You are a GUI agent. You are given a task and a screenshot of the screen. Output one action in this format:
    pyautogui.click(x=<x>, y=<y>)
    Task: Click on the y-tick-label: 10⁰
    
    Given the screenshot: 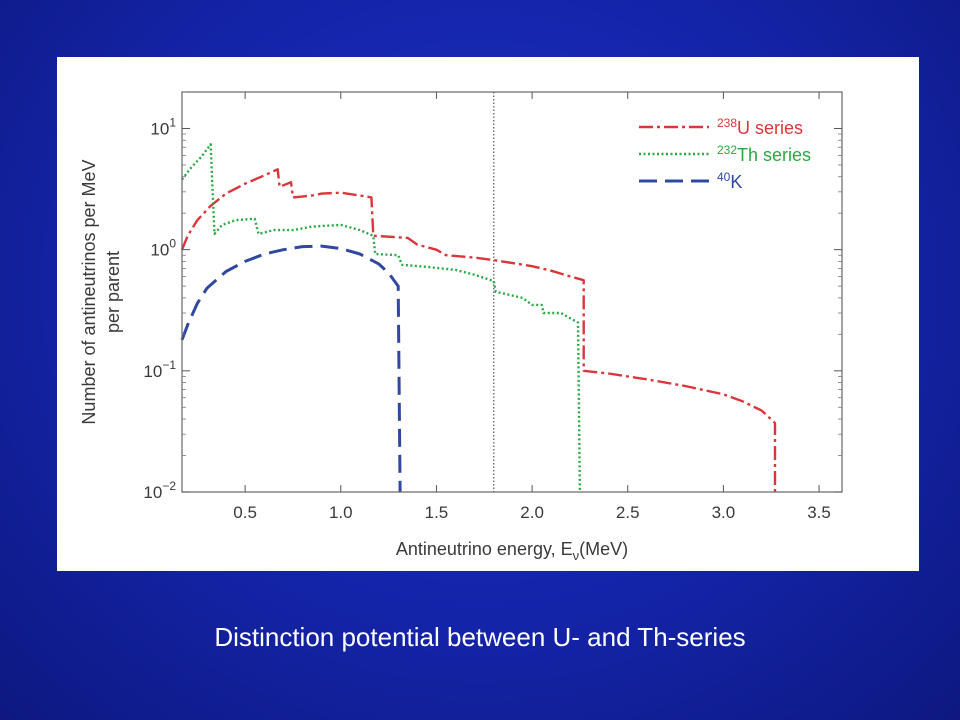 What is the action you would take?
    pyautogui.click(x=163, y=248)
    